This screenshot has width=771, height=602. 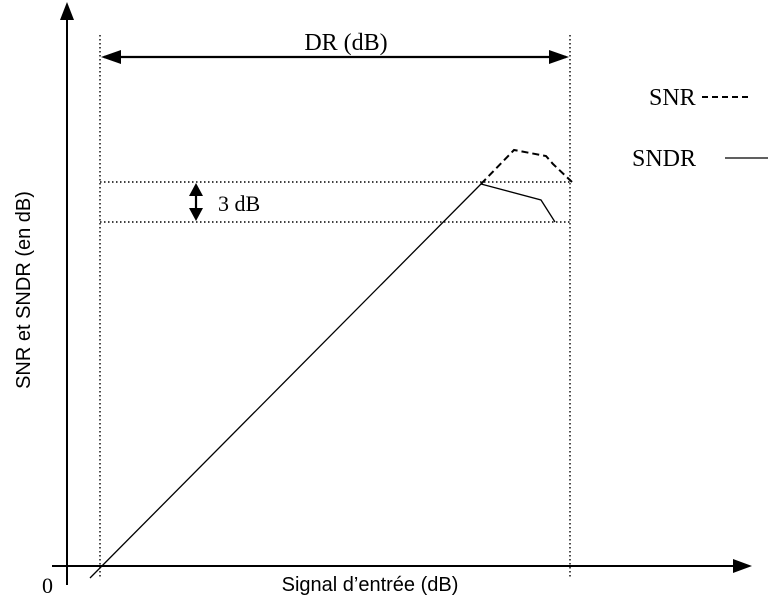 What do you see at coordinates (672, 98) in the screenshot?
I see `legend-snr-label: SNR` at bounding box center [672, 98].